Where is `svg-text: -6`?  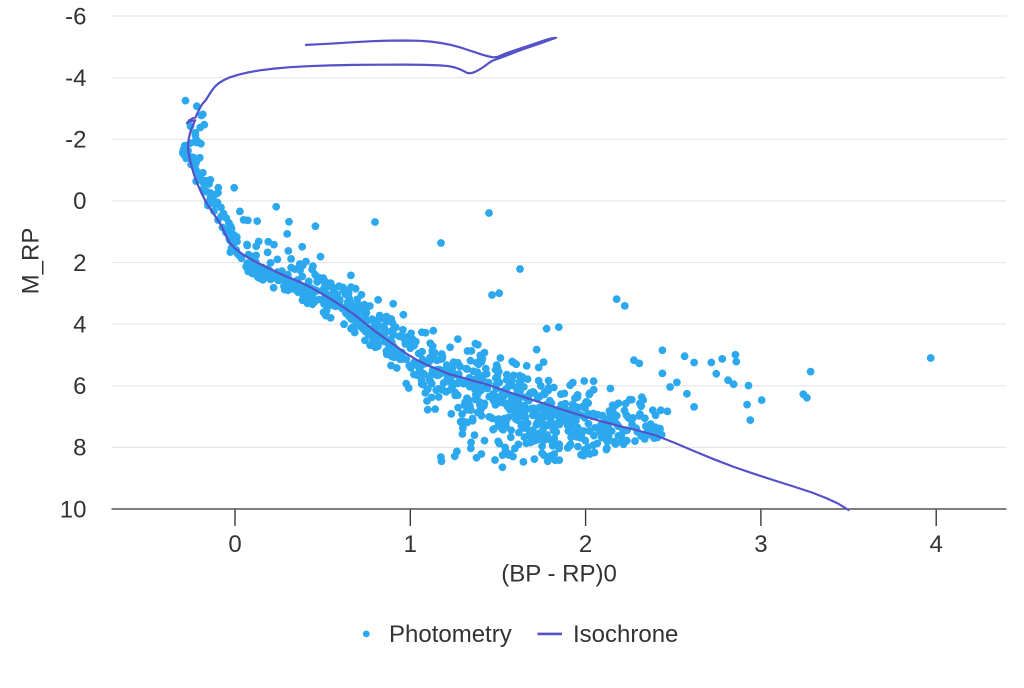 svg-text: -6 is located at coordinates (75, 16).